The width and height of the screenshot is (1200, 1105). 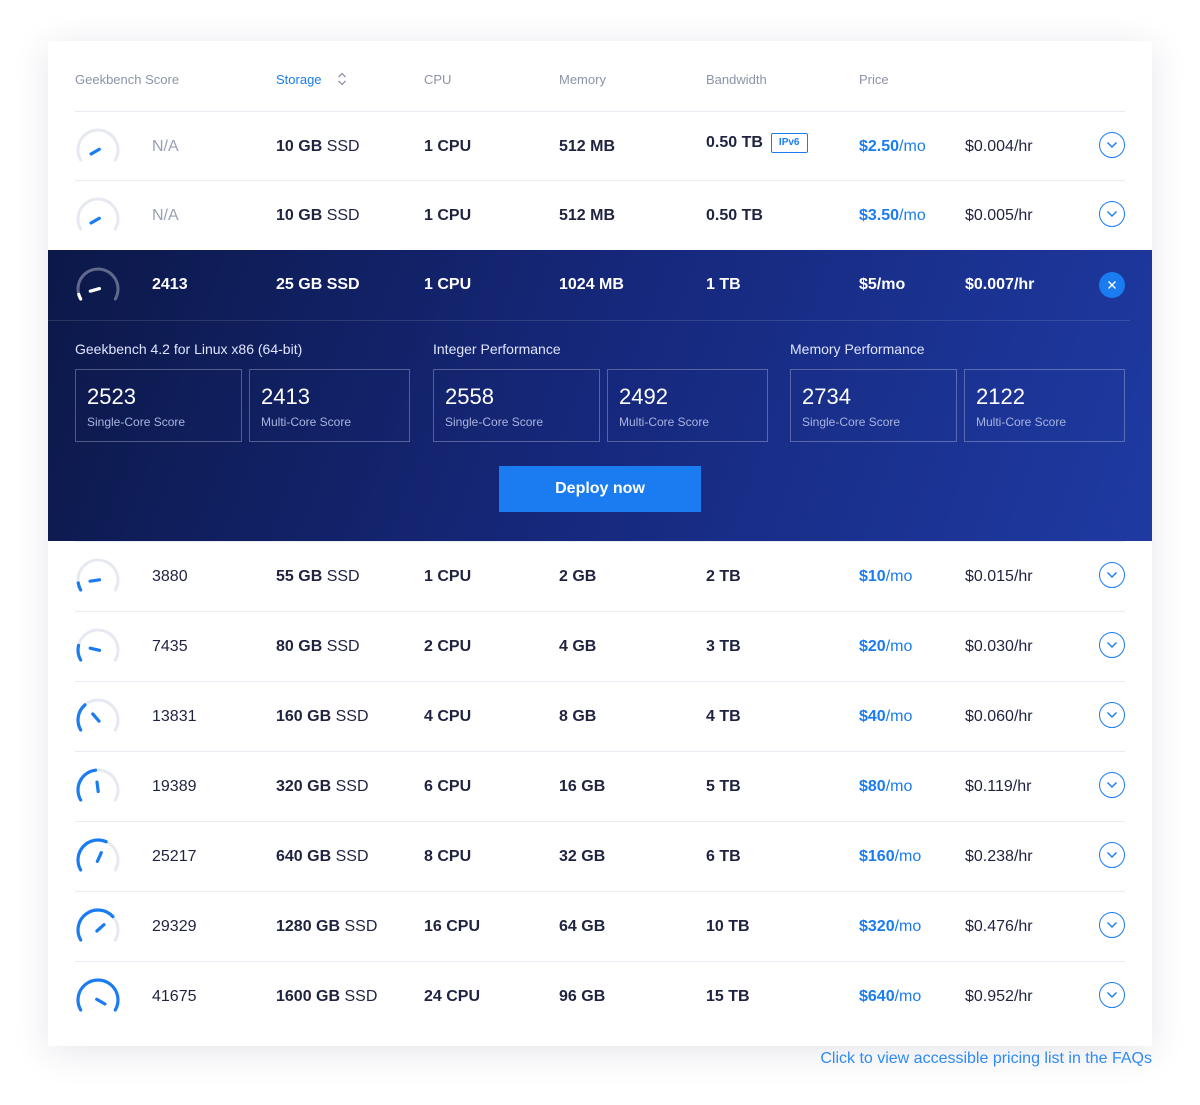 What do you see at coordinates (1044, 405) in the screenshot?
I see `multi-core-score-box: 2122 Multi-Core Score` at bounding box center [1044, 405].